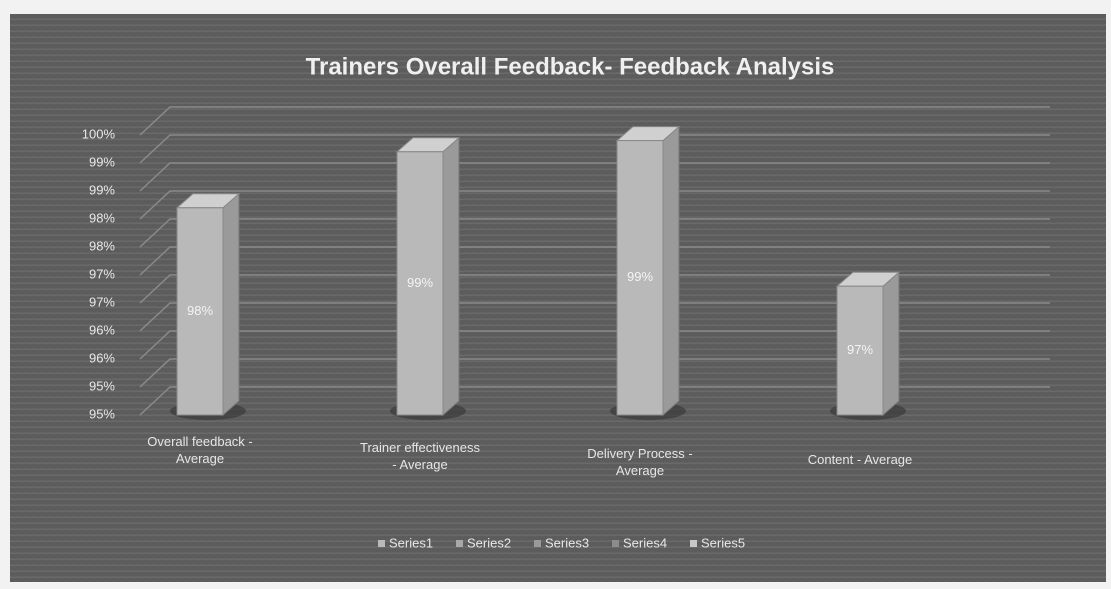  I want to click on x-tick-label: Content - Average, so click(860, 459).